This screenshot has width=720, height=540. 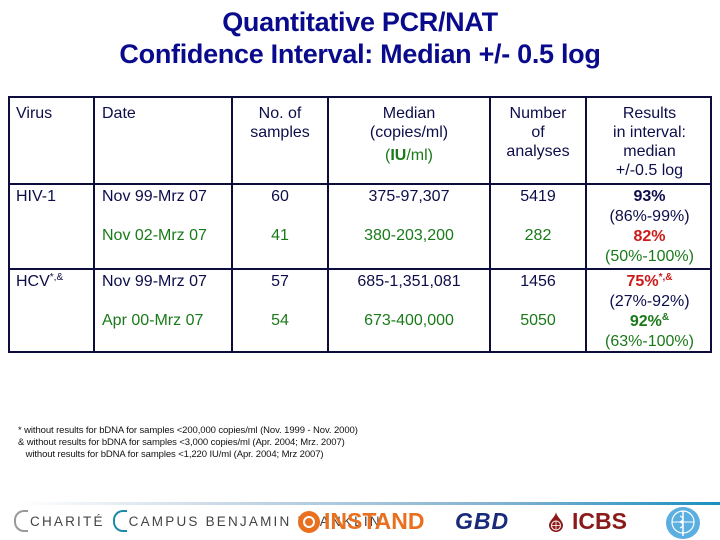 What do you see at coordinates (409, 134) in the screenshot?
I see `header-median: Median (copies/ml) (IU/ml)` at bounding box center [409, 134].